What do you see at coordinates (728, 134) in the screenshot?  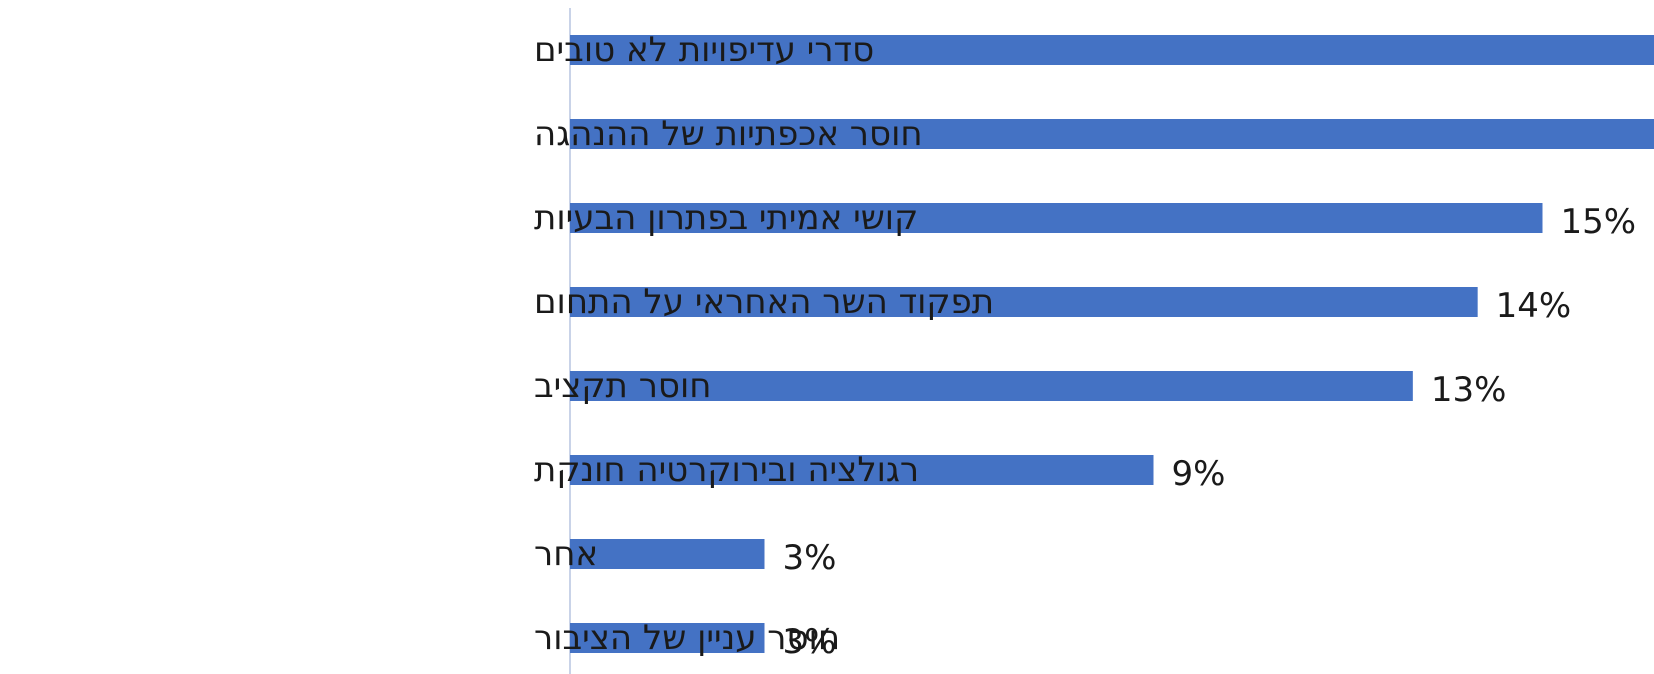 I see `category-label-2: חוסר אכפתיות של ההנהגה` at bounding box center [728, 134].